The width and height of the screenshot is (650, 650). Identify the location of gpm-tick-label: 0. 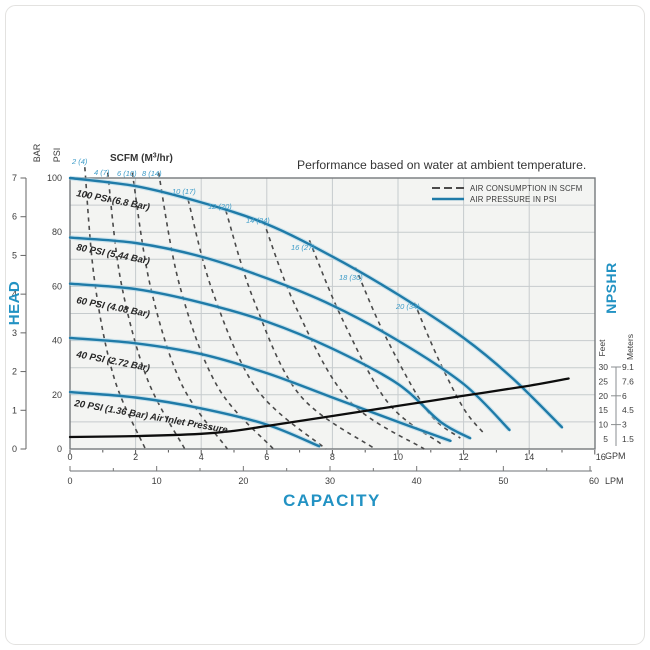
(69, 457).